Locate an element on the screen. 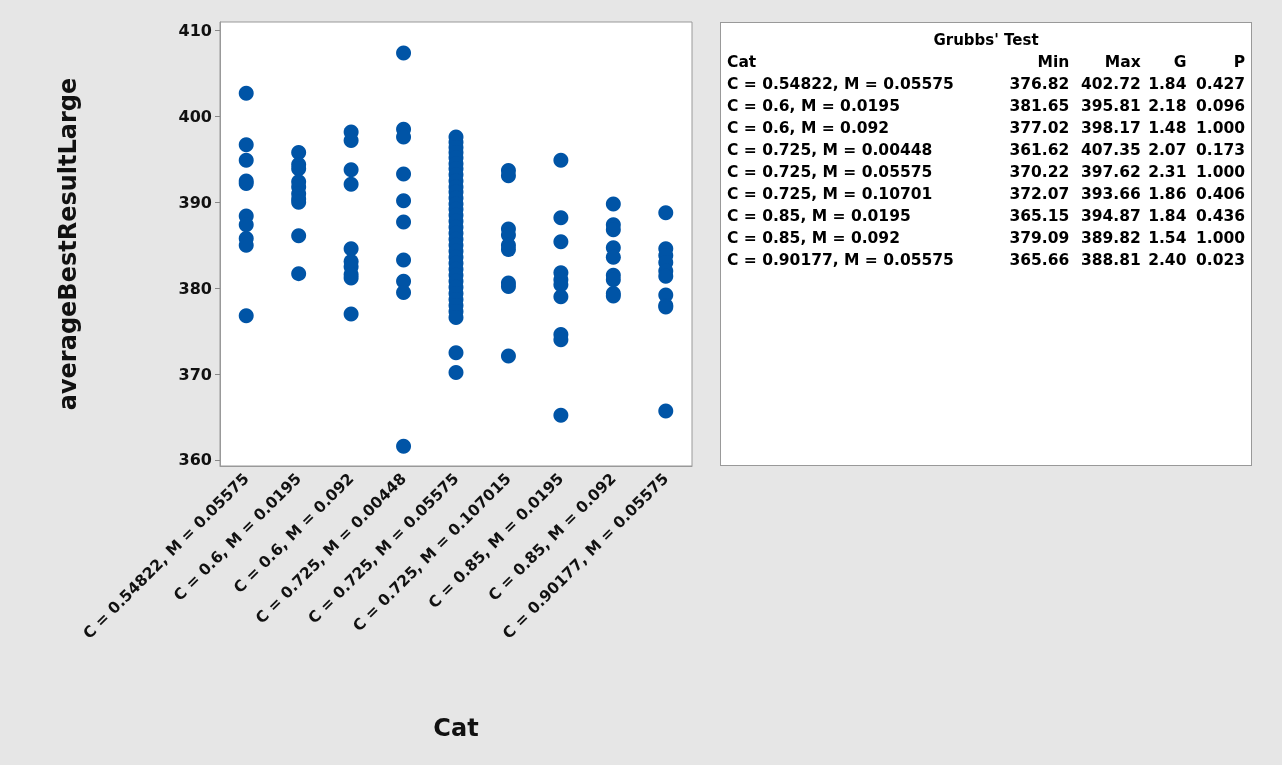 Image resolution: width=1282 pixels, height=765 pixels. text: 397.62 is located at coordinates (1110, 172).